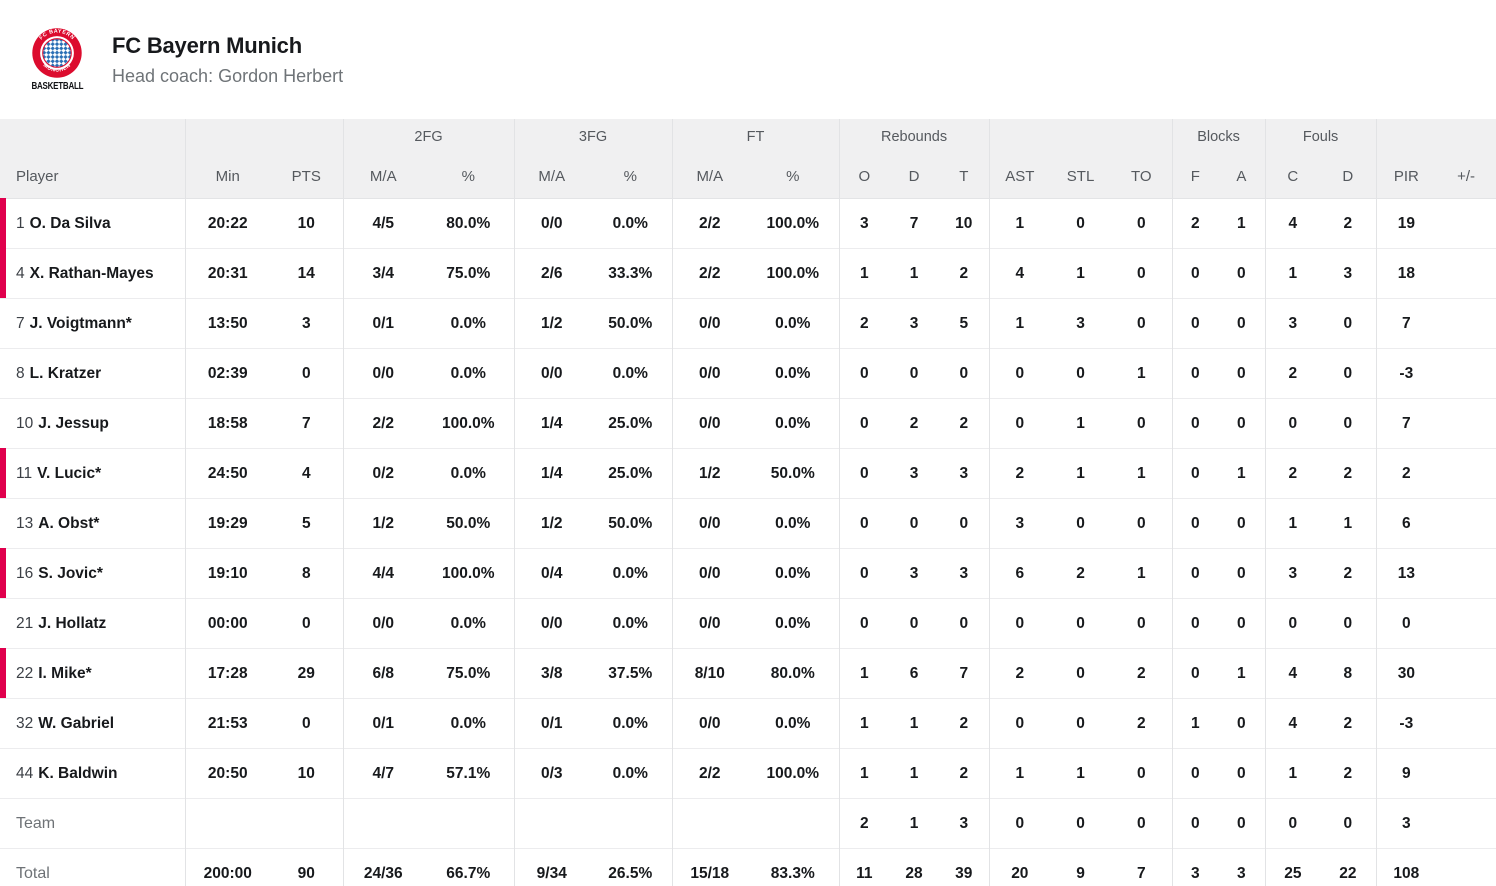 This screenshot has height=886, width=1496. What do you see at coordinates (383, 273) in the screenshot?
I see `stat-cell: 3/4` at bounding box center [383, 273].